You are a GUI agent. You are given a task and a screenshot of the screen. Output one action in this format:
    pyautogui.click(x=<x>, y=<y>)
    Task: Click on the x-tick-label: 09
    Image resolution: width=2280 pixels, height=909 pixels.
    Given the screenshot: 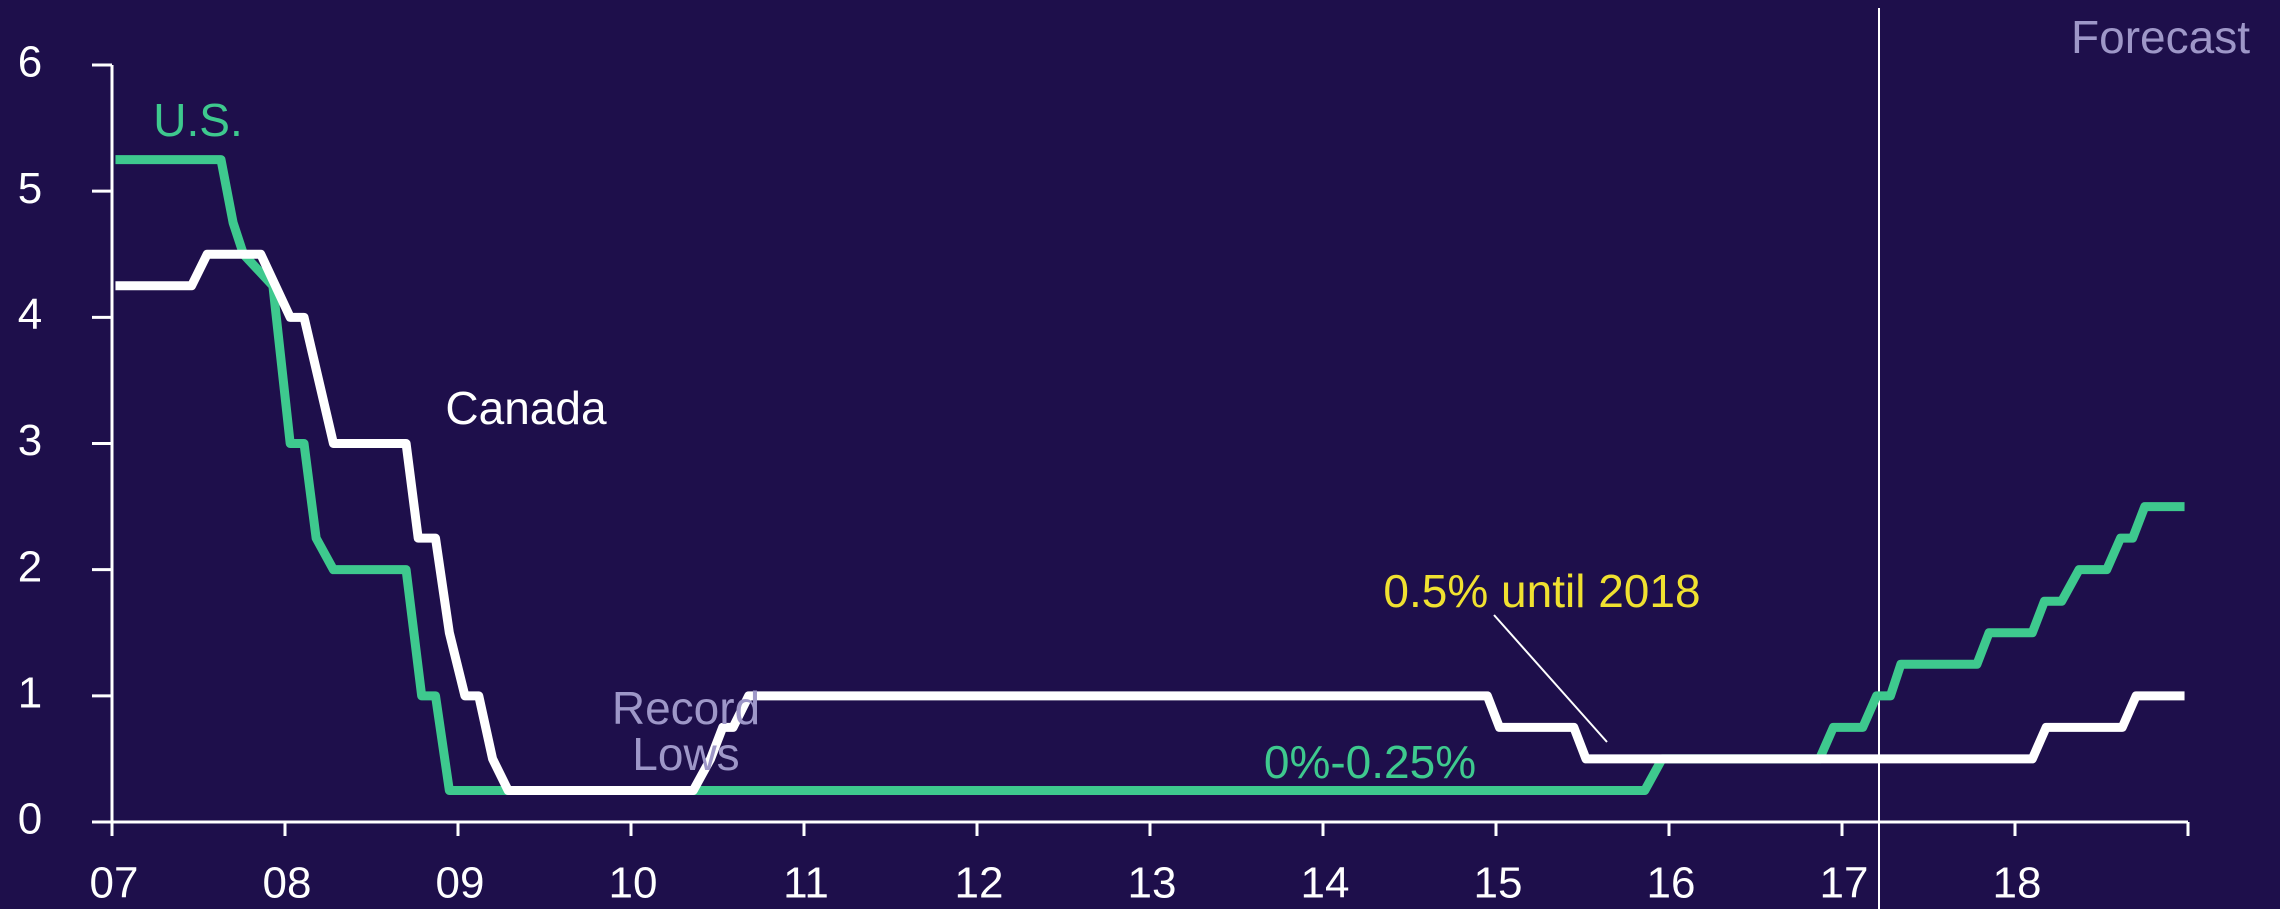 What is the action you would take?
    pyautogui.click(x=460, y=883)
    